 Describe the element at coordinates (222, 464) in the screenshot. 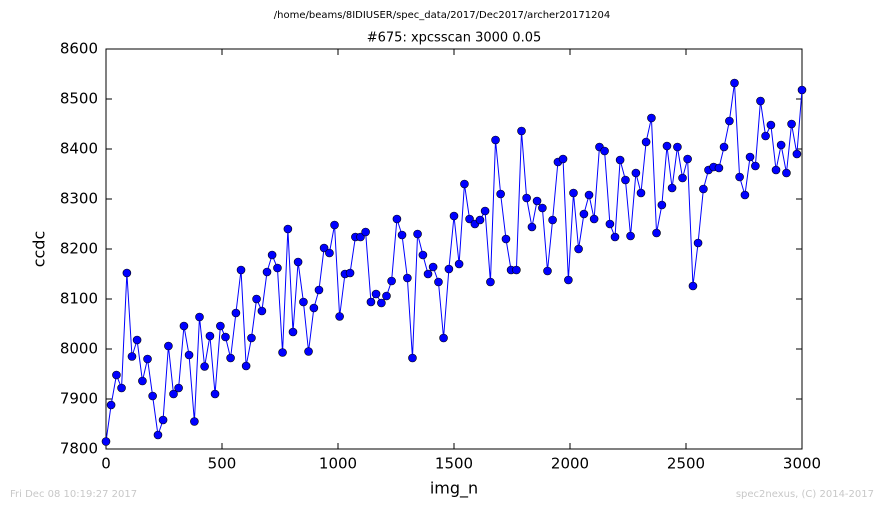

I see `x-tick-label: 500` at that location.